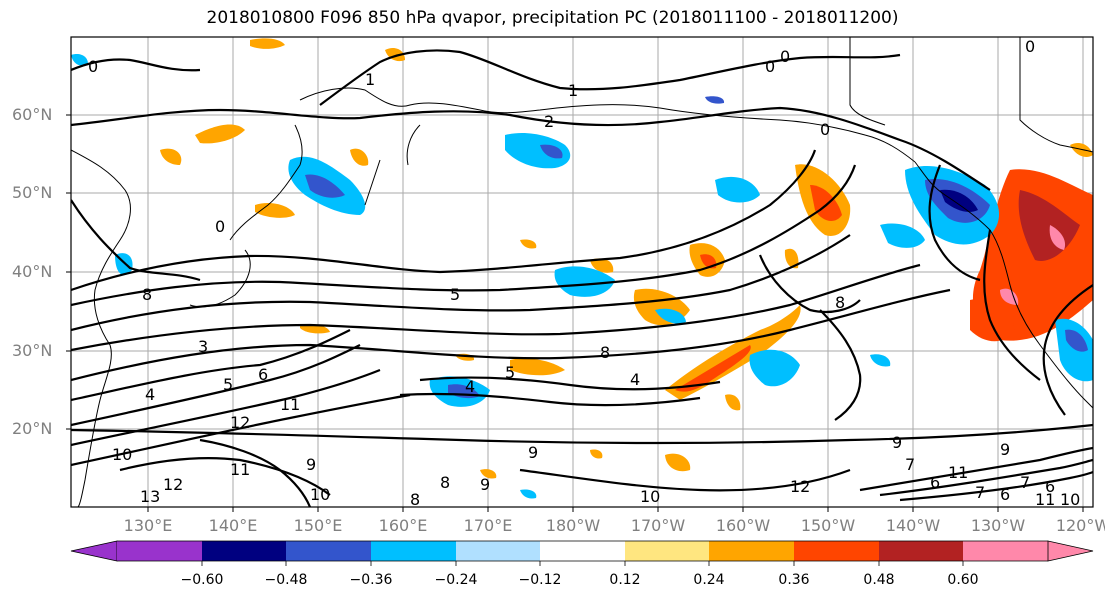  Describe the element at coordinates (286, 580) in the screenshot. I see `colorbar-tick-label: −0.48` at that location.